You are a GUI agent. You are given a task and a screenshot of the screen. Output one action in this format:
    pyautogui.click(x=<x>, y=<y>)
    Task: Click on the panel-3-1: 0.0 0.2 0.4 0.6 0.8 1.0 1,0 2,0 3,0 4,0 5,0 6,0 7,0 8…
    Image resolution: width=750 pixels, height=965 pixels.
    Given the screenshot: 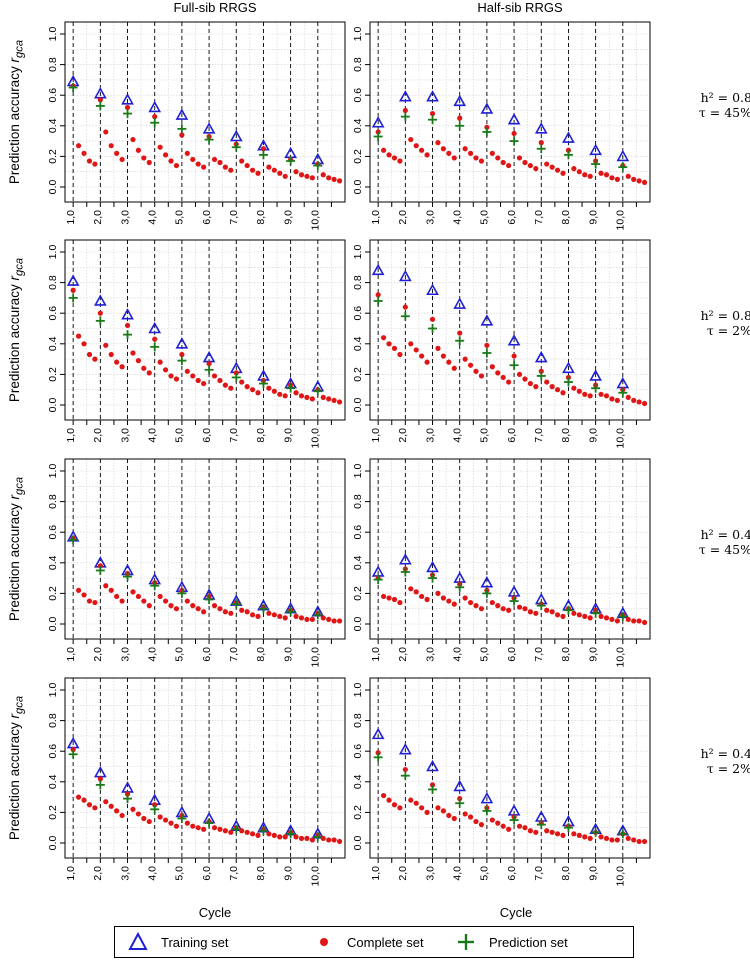 What is the action you would take?
    pyautogui.click(x=501, y=781)
    